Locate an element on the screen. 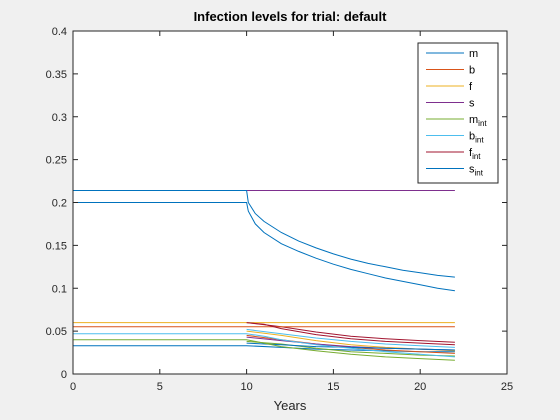  x-tick-label: 0 is located at coordinates (73, 387).